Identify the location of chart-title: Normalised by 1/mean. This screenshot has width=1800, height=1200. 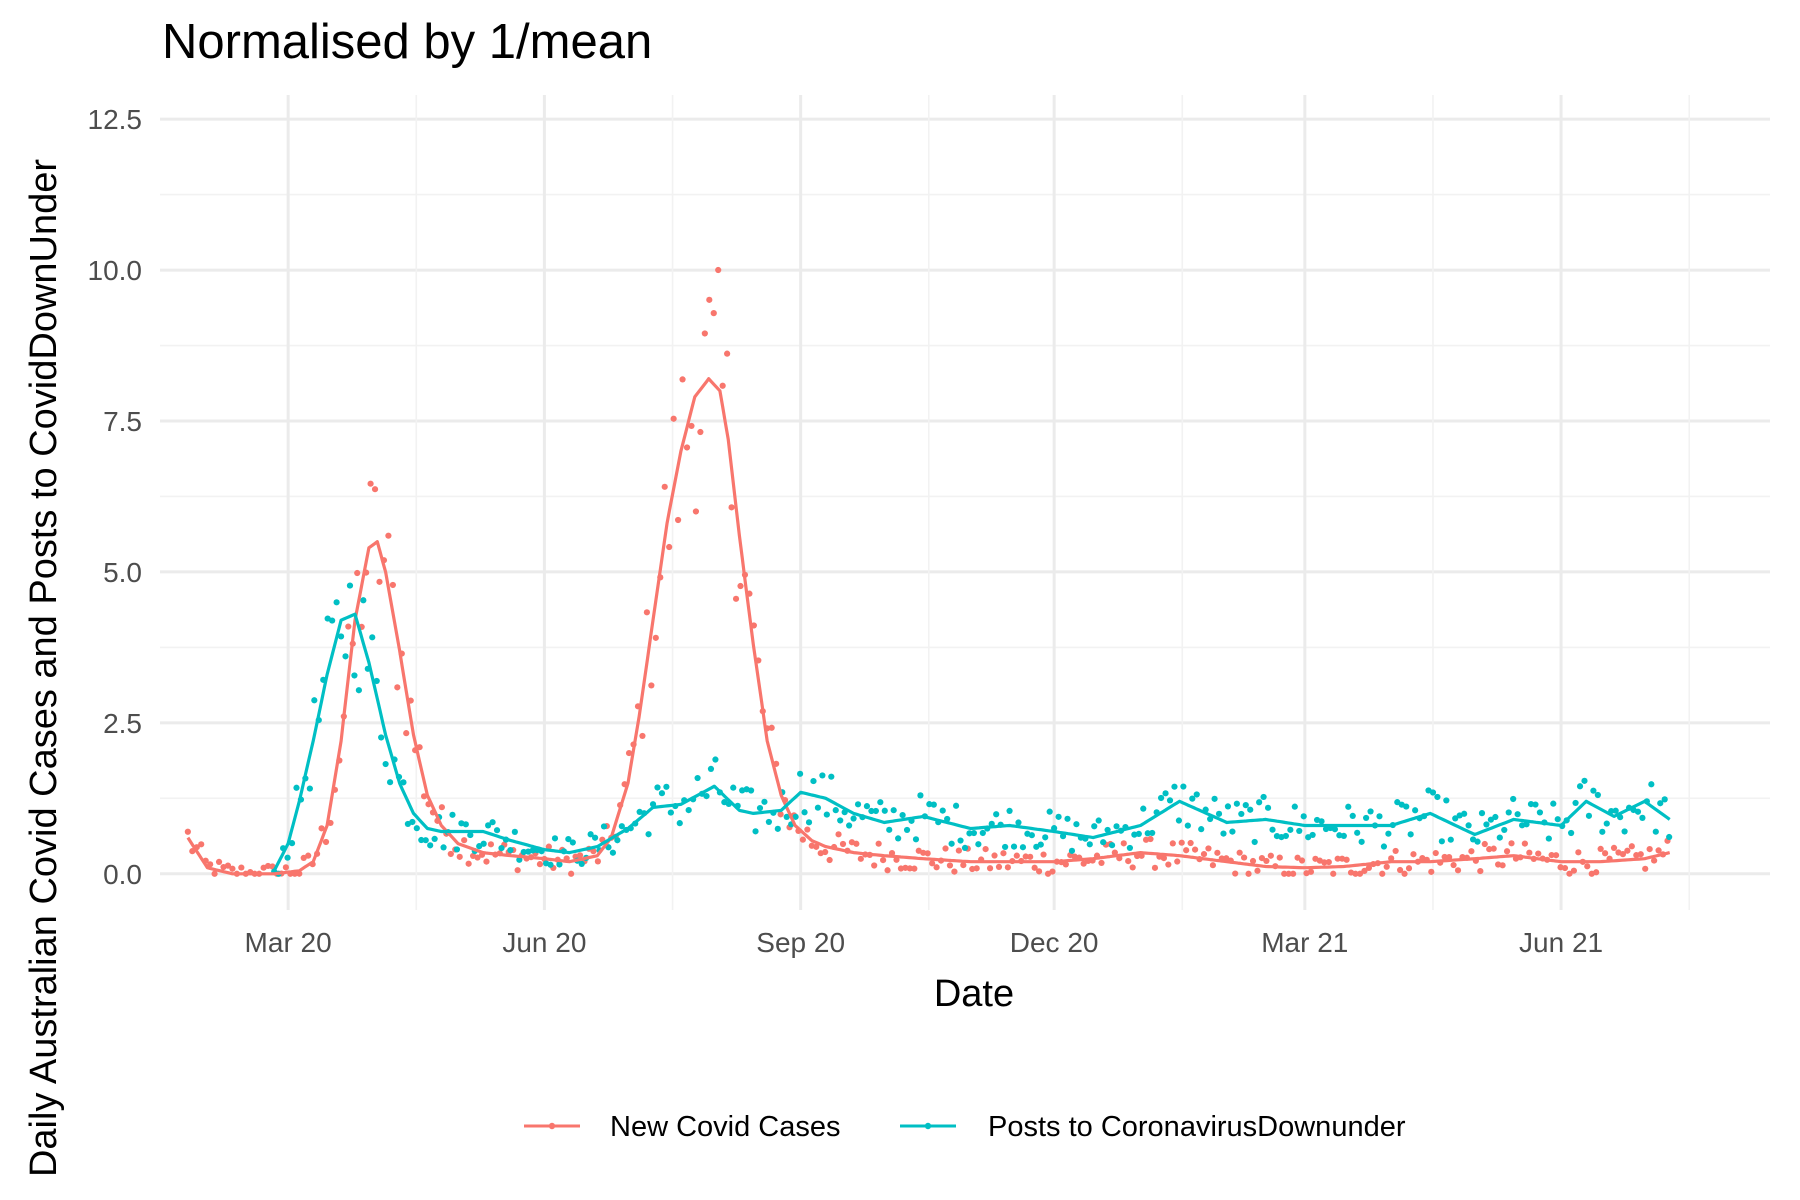
(407, 42).